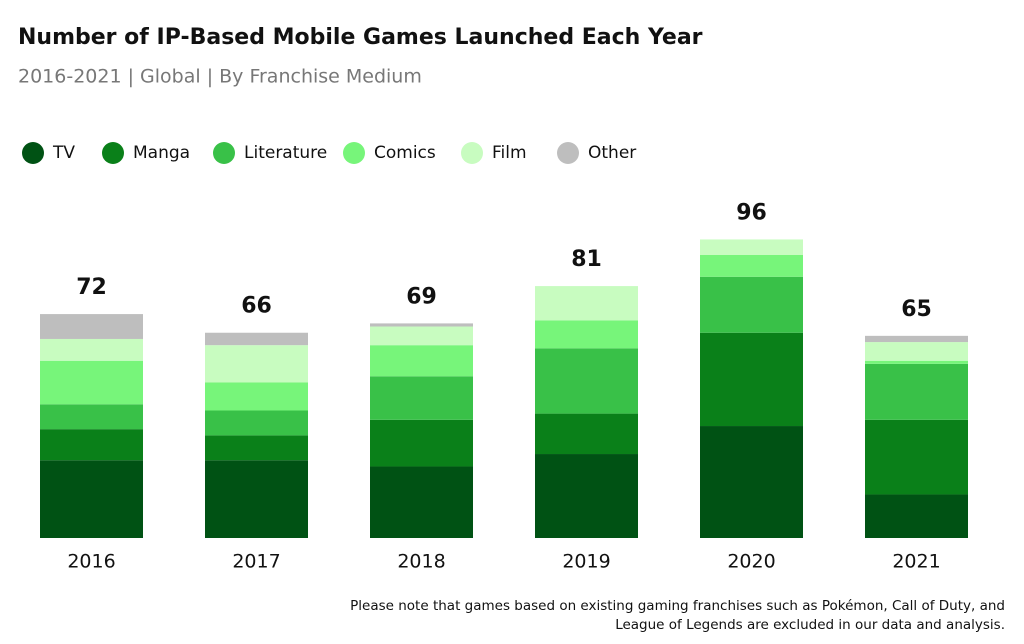  I want to click on legend-label: Manga, so click(161, 153).